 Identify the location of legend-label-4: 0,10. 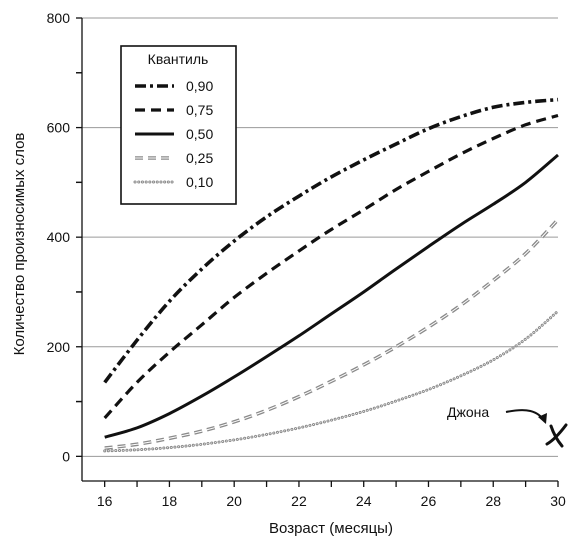
(199, 182).